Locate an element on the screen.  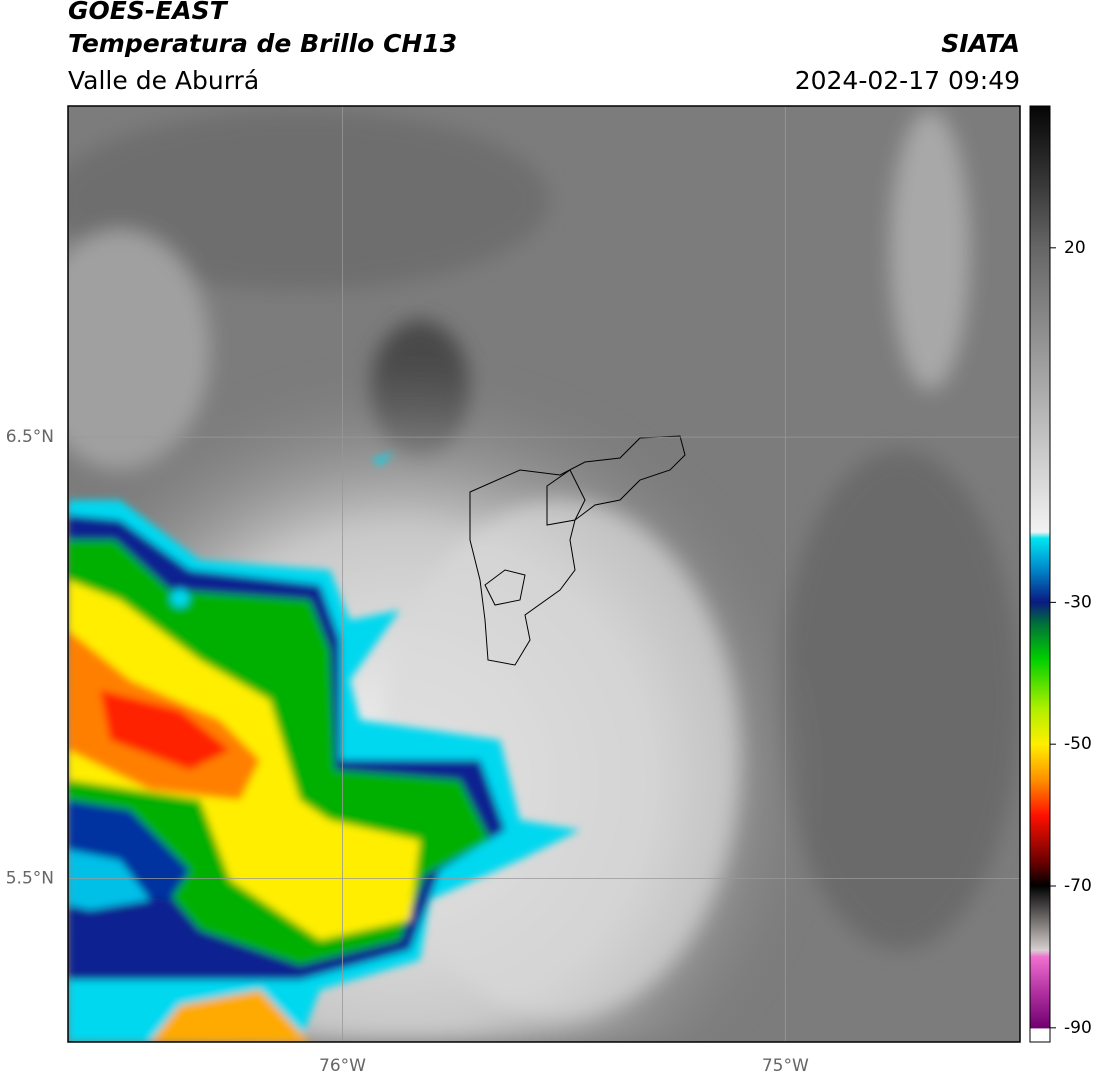
colorbar-tick-label: -30 is located at coordinates (1078, 602).